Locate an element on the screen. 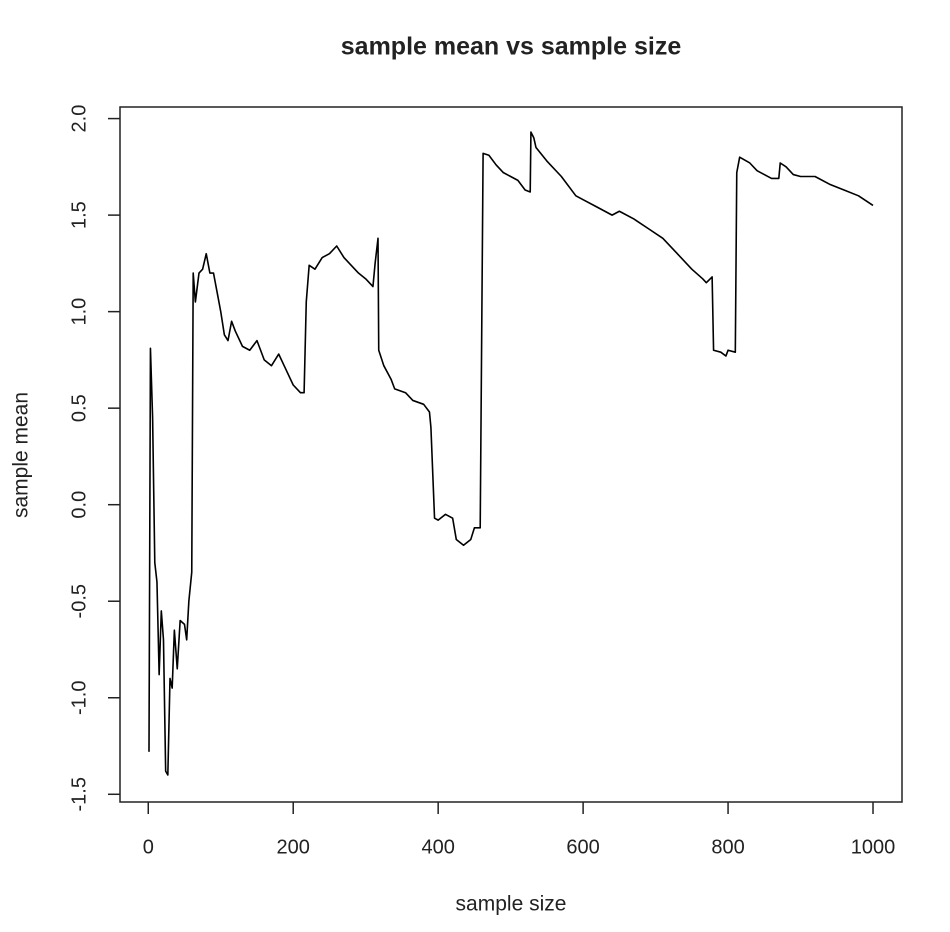 The image size is (950, 932). y-tick-label: 2.0 is located at coordinates (79, 119).